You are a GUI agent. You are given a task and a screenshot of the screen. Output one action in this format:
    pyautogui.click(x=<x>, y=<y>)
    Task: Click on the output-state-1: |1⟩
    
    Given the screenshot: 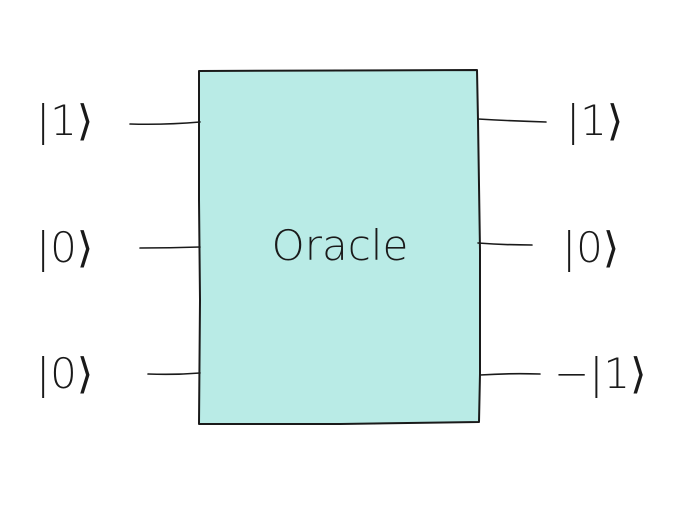 What is the action you would take?
    pyautogui.click(x=594, y=120)
    